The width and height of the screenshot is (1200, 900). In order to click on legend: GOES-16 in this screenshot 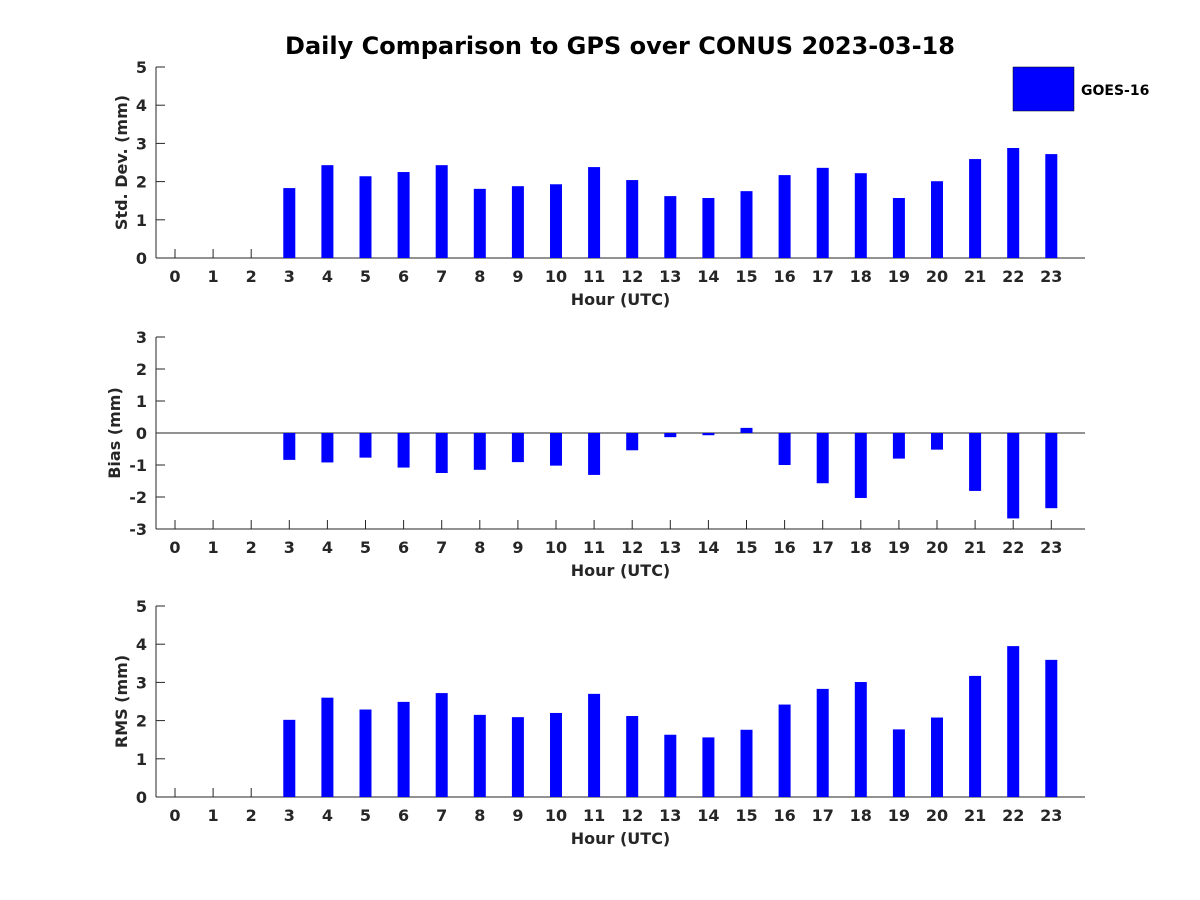, I will do `click(1080, 89)`.